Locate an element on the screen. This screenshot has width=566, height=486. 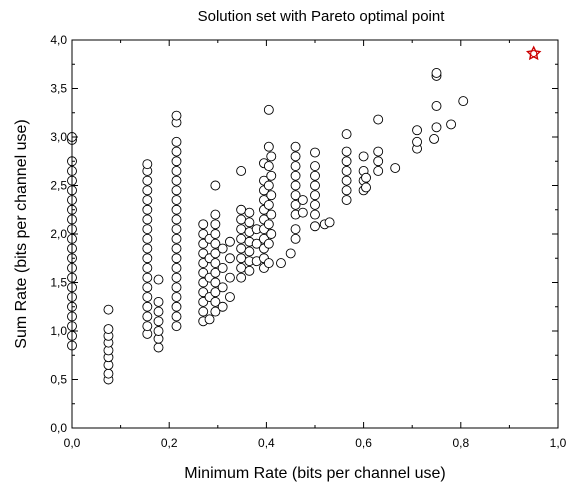
x-tick-label: 0,8 is located at coordinates (460, 443).